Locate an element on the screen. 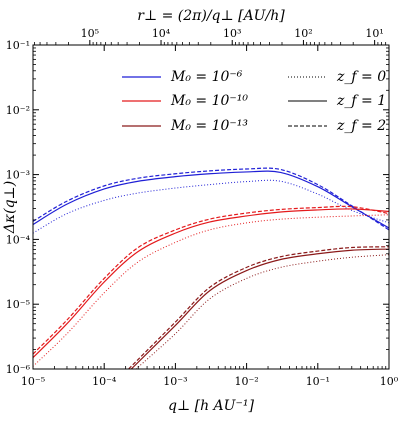 The height and width of the screenshot is (424, 407). legend-label-zf-1: z_f = 1 is located at coordinates (361, 101).